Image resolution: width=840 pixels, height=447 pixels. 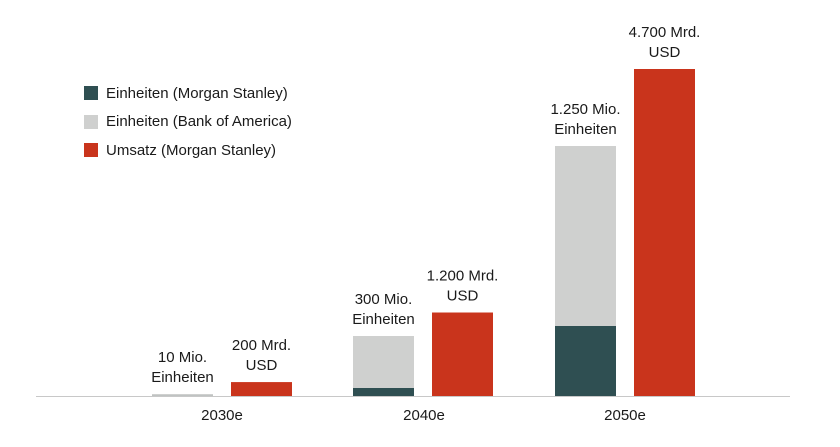 I want to click on data-label-units: 300 Mio., so click(x=384, y=299).